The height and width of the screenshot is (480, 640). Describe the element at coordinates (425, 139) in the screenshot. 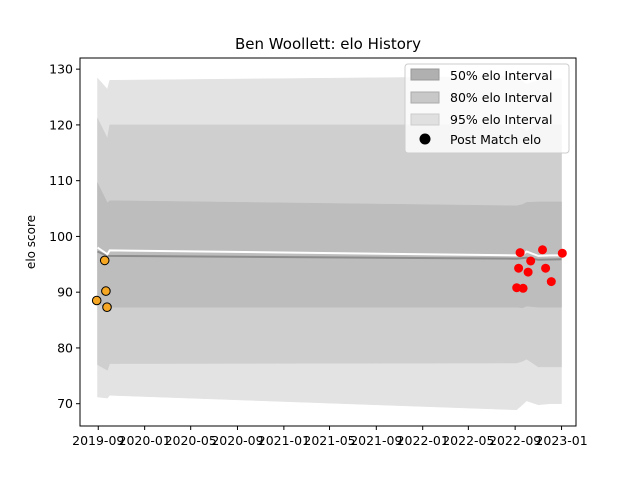

I see `legend-marker-post` at that location.